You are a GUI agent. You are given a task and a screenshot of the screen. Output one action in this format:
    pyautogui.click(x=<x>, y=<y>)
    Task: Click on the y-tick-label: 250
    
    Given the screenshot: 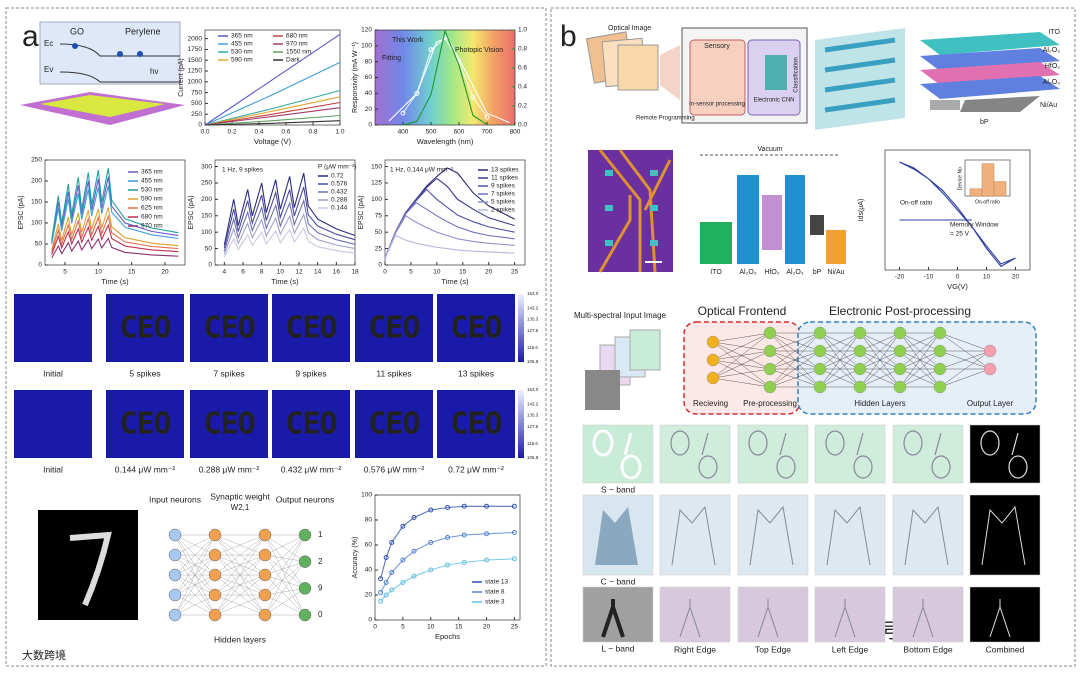 What is the action you would take?
    pyautogui.click(x=196, y=114)
    